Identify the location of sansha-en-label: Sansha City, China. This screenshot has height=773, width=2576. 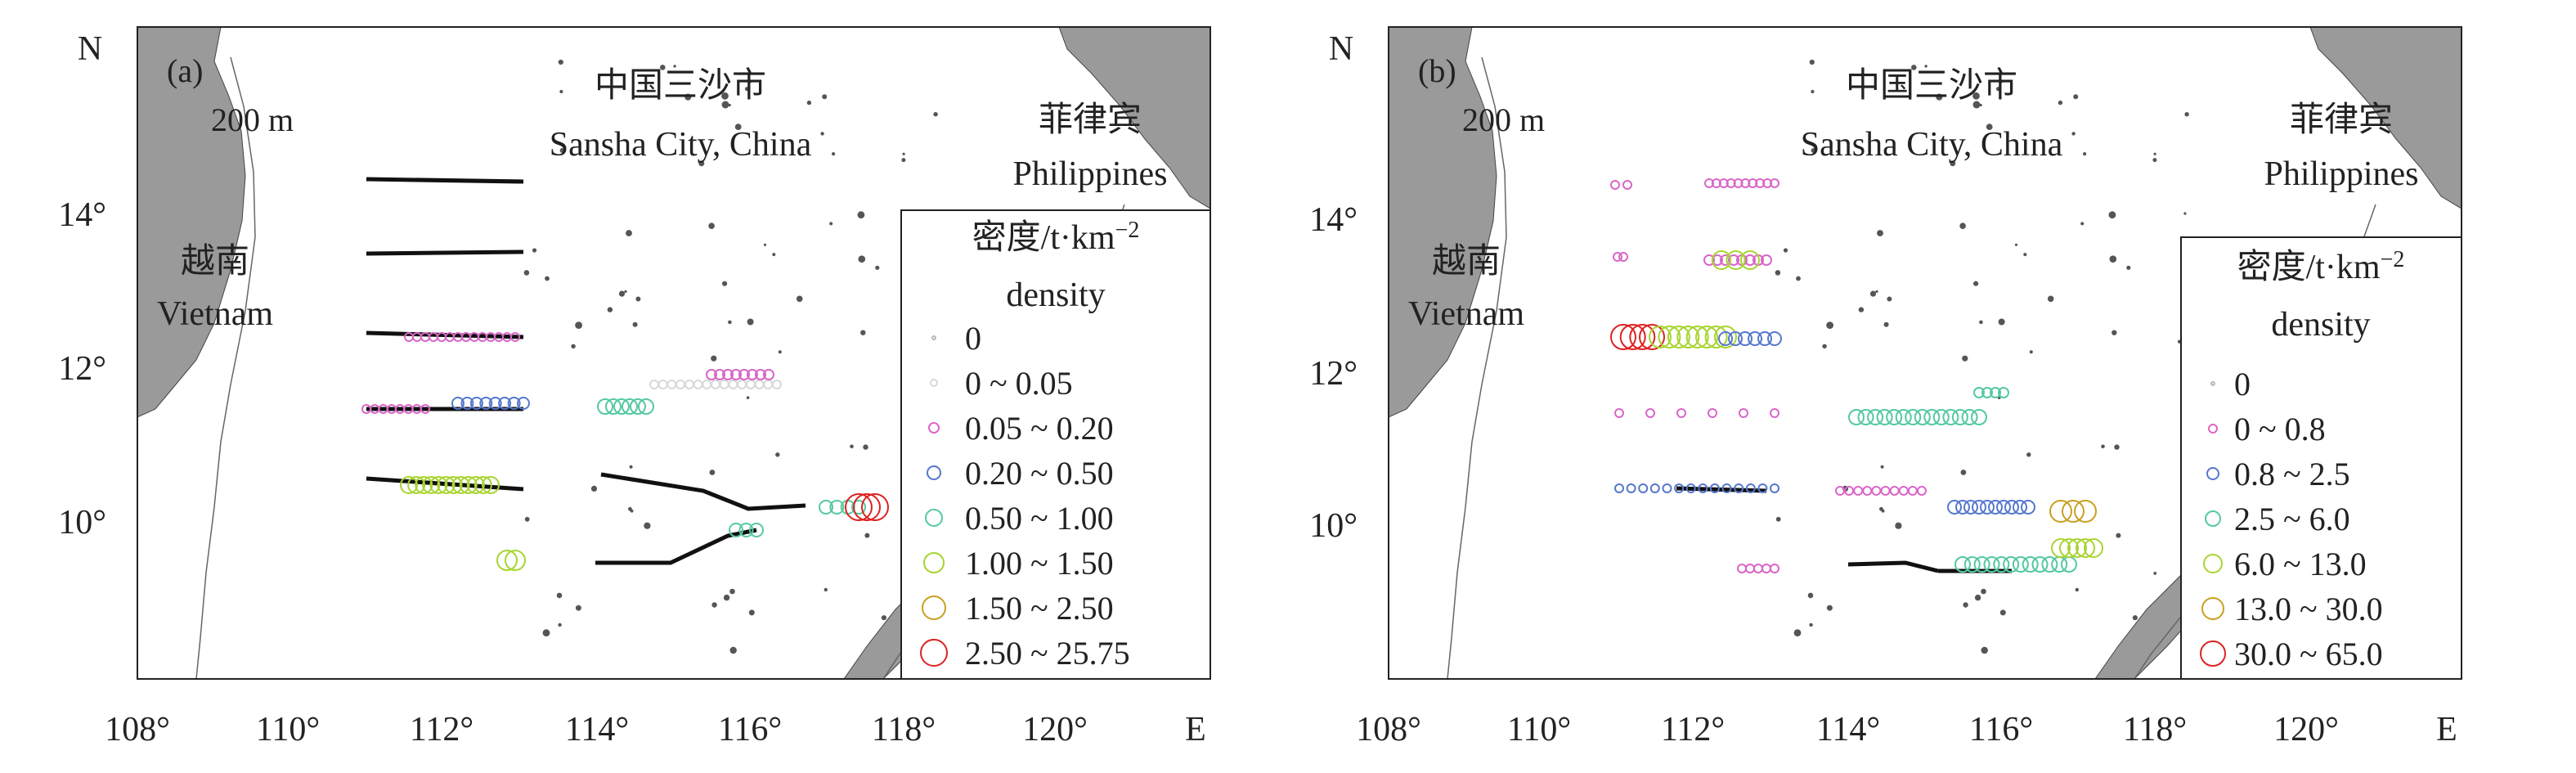
(1932, 145).